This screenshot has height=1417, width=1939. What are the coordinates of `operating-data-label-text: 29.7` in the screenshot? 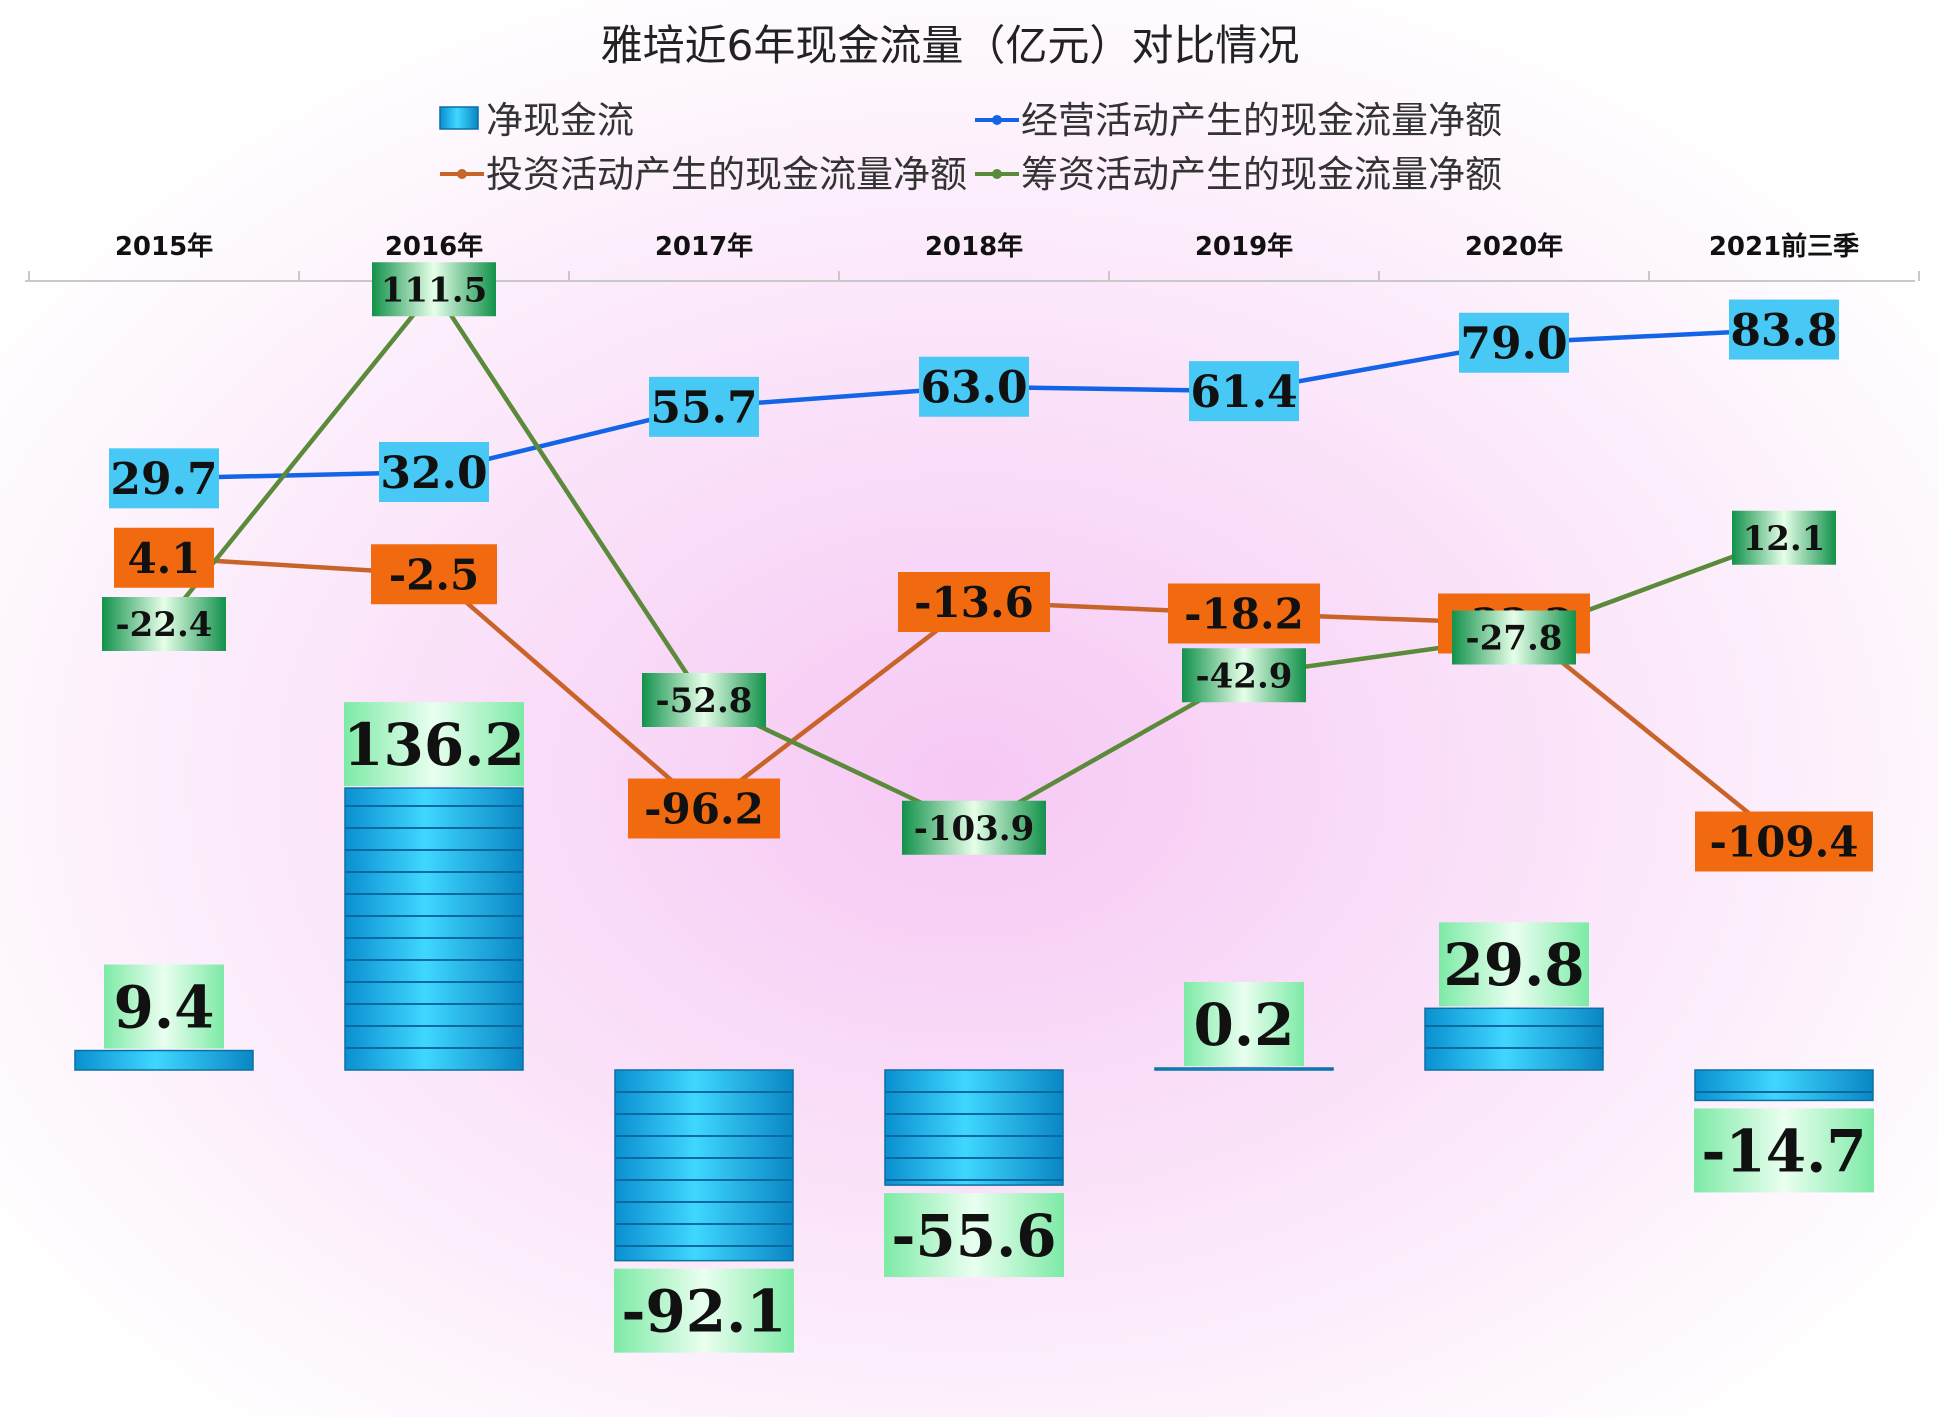 It's located at (163, 479).